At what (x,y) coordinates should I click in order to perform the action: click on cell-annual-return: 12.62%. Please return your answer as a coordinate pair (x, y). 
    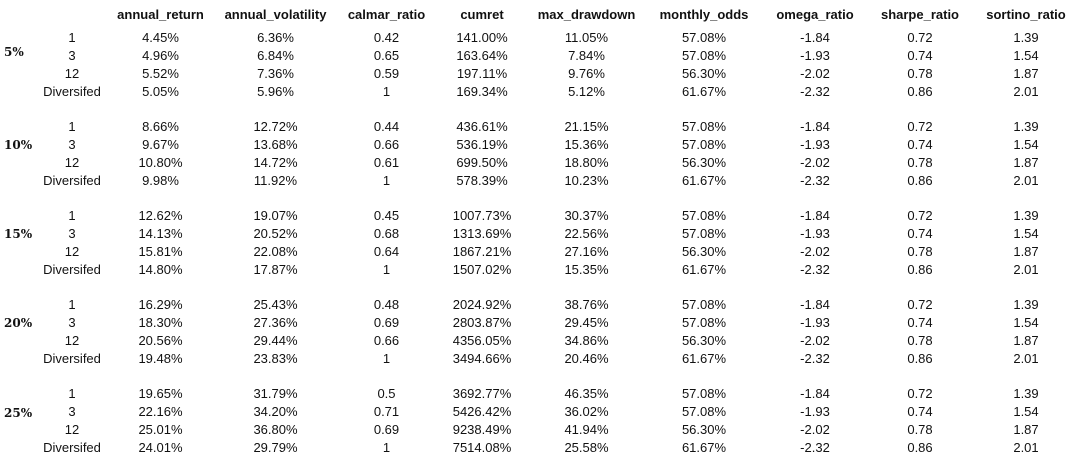
    Looking at the image, I should click on (160, 215).